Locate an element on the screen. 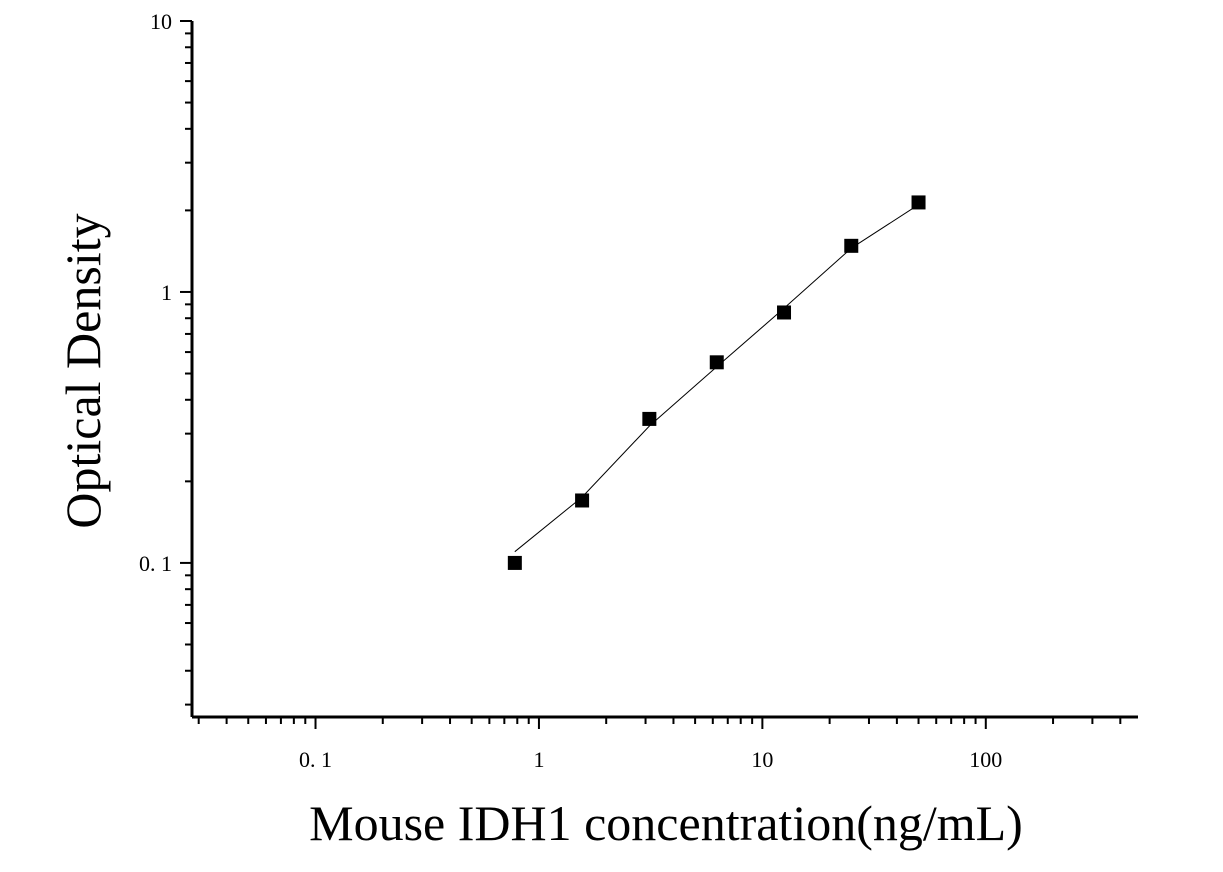 This screenshot has height=872, width=1223. y-tick-label: 10 is located at coordinates (161, 21).